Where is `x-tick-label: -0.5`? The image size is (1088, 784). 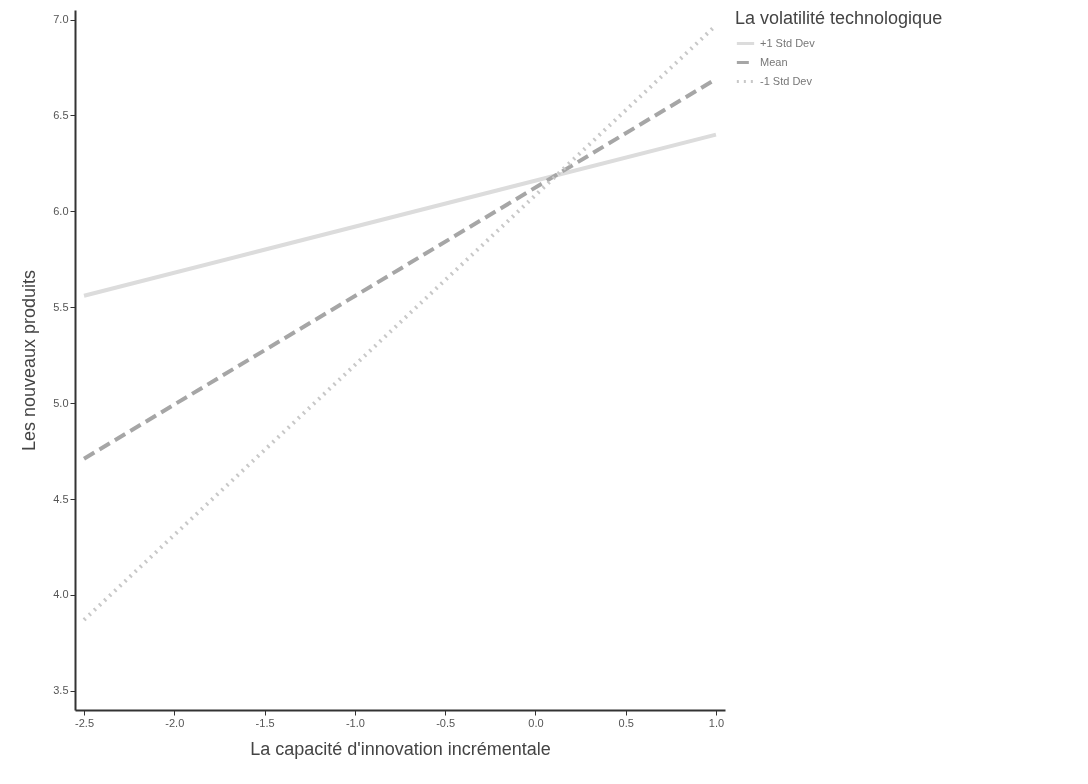
x-tick-label: -0.5 is located at coordinates (446, 722).